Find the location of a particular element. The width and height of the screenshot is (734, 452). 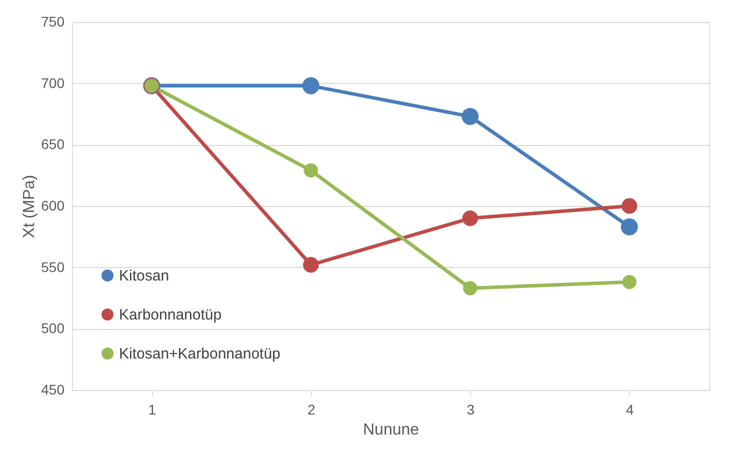

y-axis-title: Xt (MPa) is located at coordinates (29, 206).